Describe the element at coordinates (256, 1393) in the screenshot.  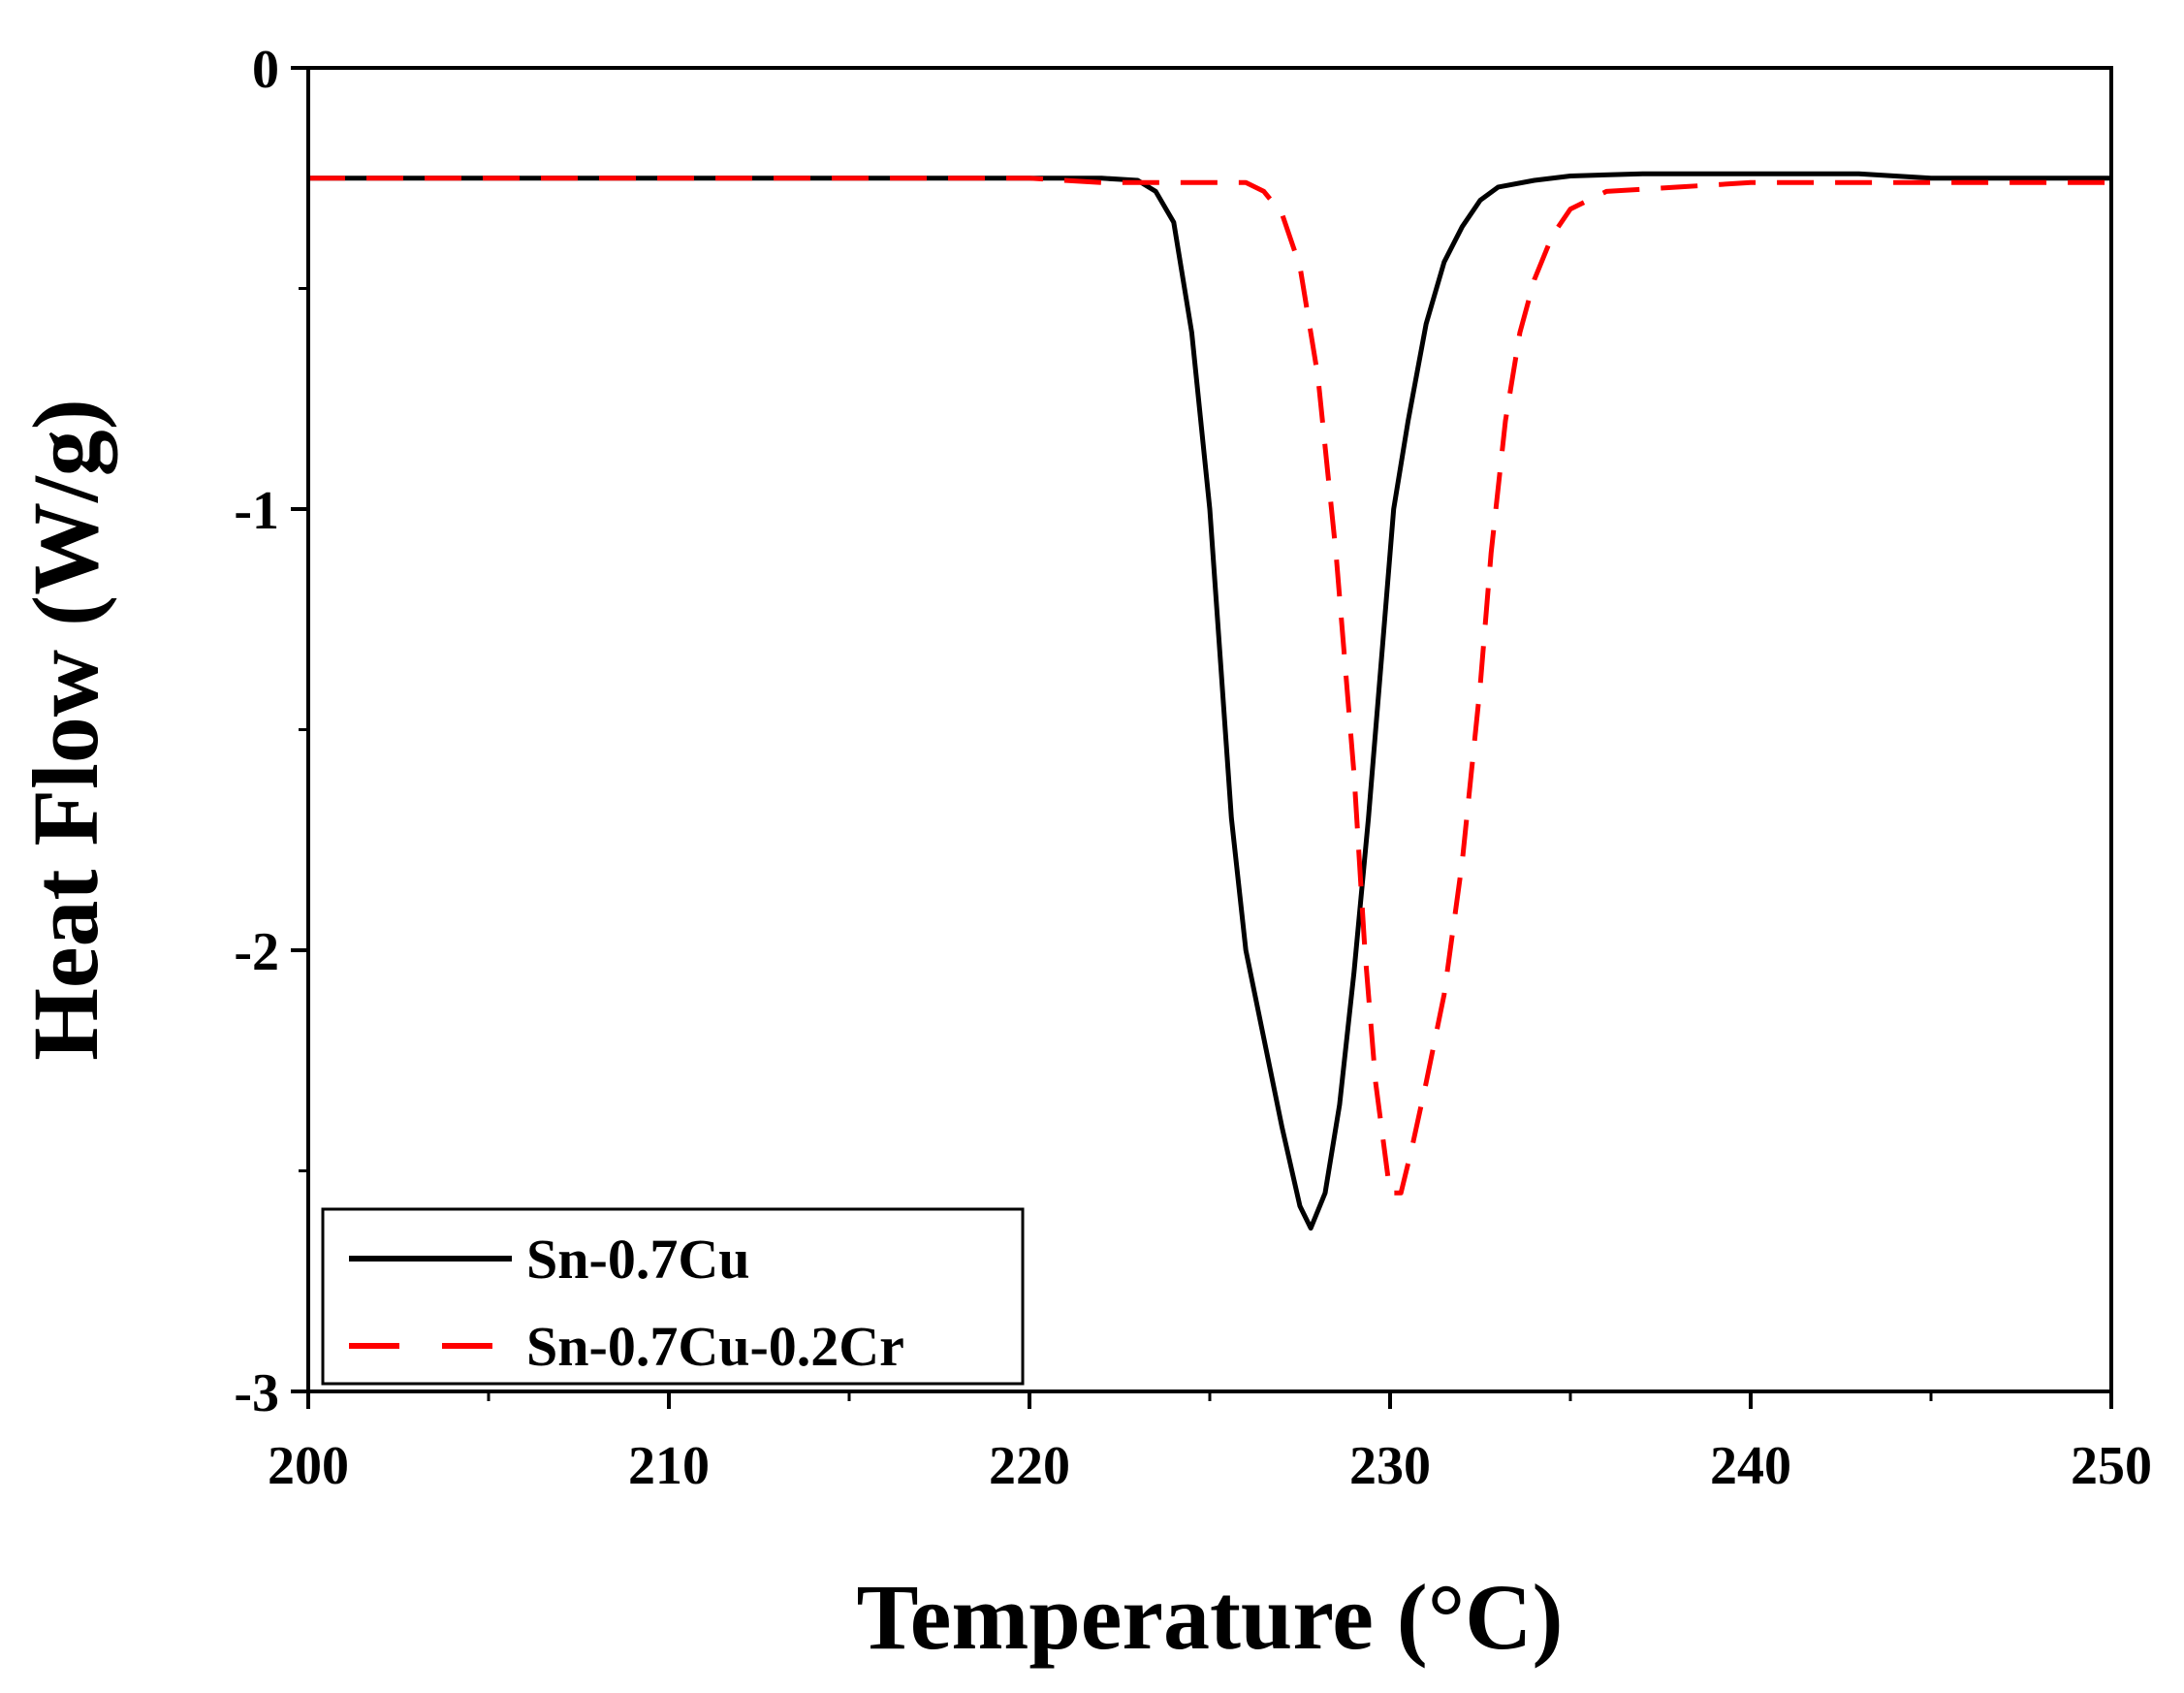
I see `y-tick-label: -3` at that location.